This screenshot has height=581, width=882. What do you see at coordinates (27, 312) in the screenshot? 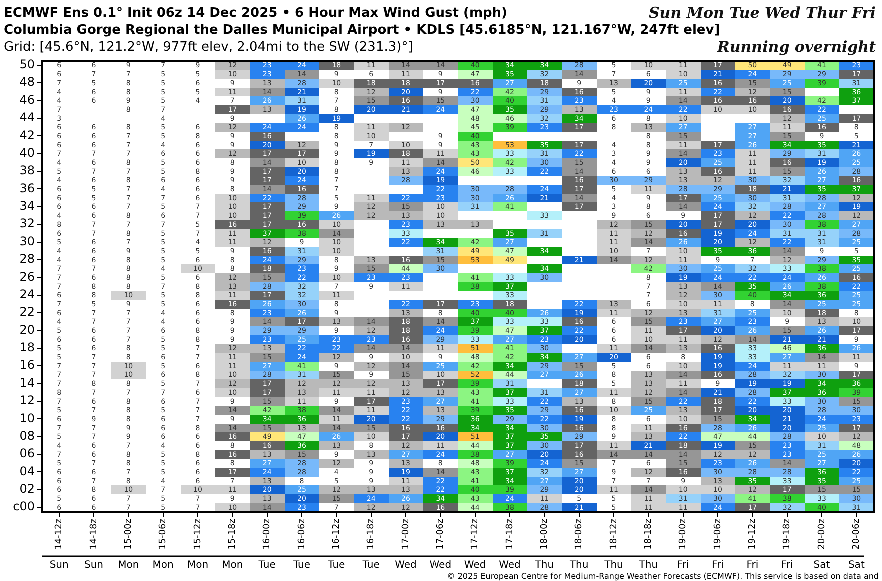
I see `y-tick-label: 22` at bounding box center [27, 312].